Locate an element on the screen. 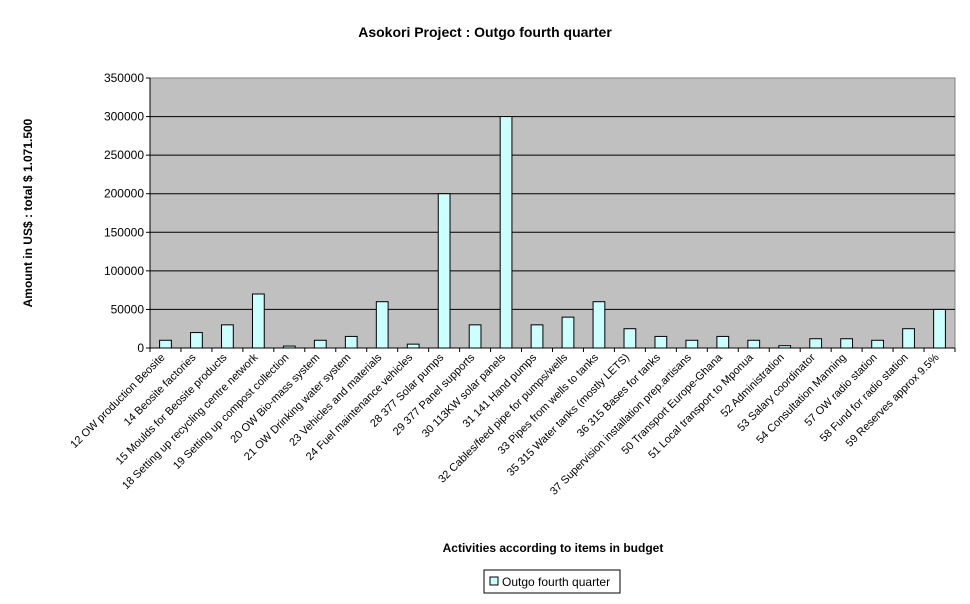 The height and width of the screenshot is (604, 970). x-axis-title: Activities according to items in budget is located at coordinates (553, 548).